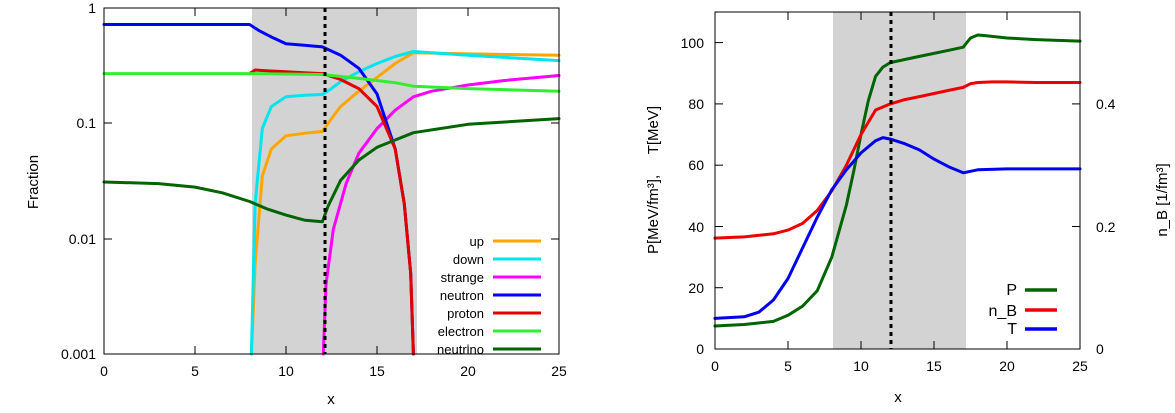 This screenshot has width=1175, height=413. I want to click on right-y2tick-label: 0, so click(1100, 349).